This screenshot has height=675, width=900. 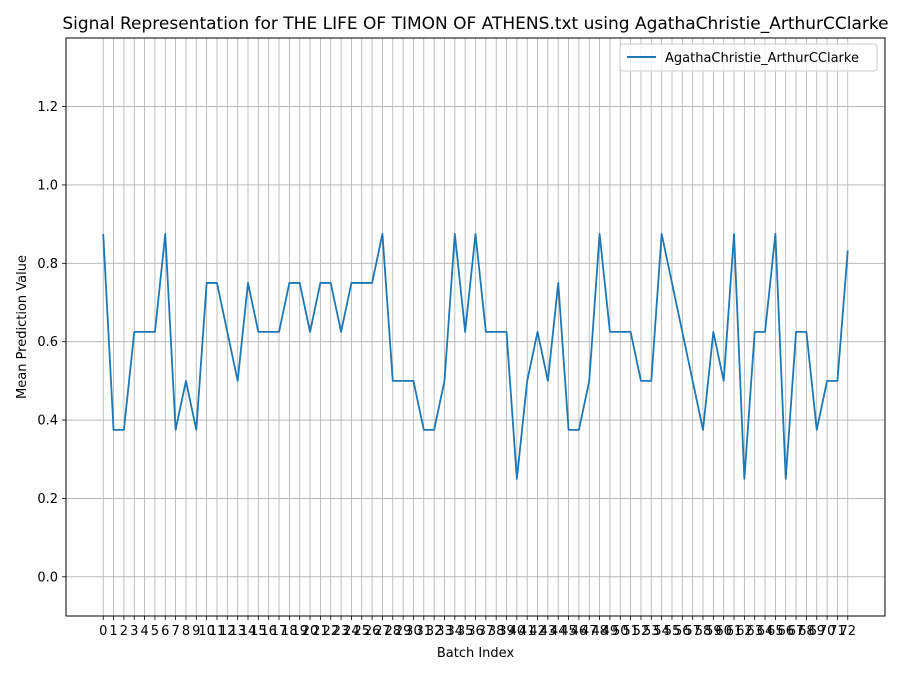 I want to click on x-tick-label: 47, so click(x=589, y=631).